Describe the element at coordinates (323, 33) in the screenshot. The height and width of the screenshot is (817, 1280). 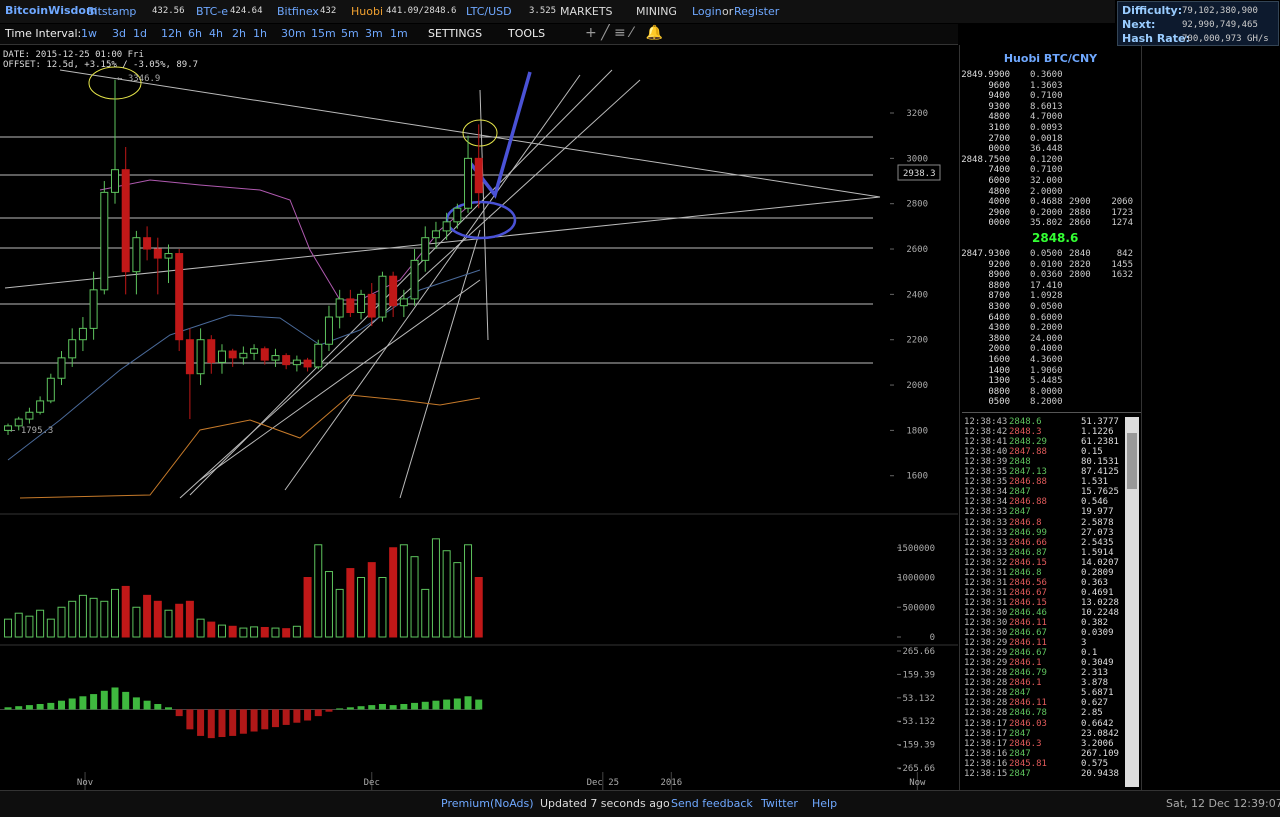
I see `interval: 15m` at that location.